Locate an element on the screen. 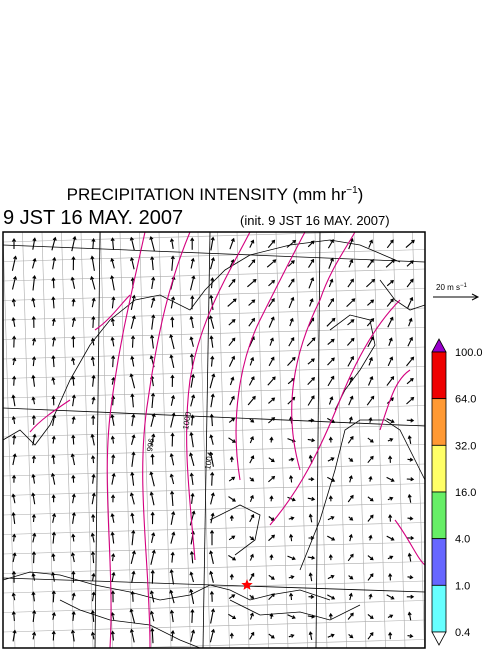 The height and width of the screenshot is (650, 500). colorbar-segment is located at coordinates (439, 375).